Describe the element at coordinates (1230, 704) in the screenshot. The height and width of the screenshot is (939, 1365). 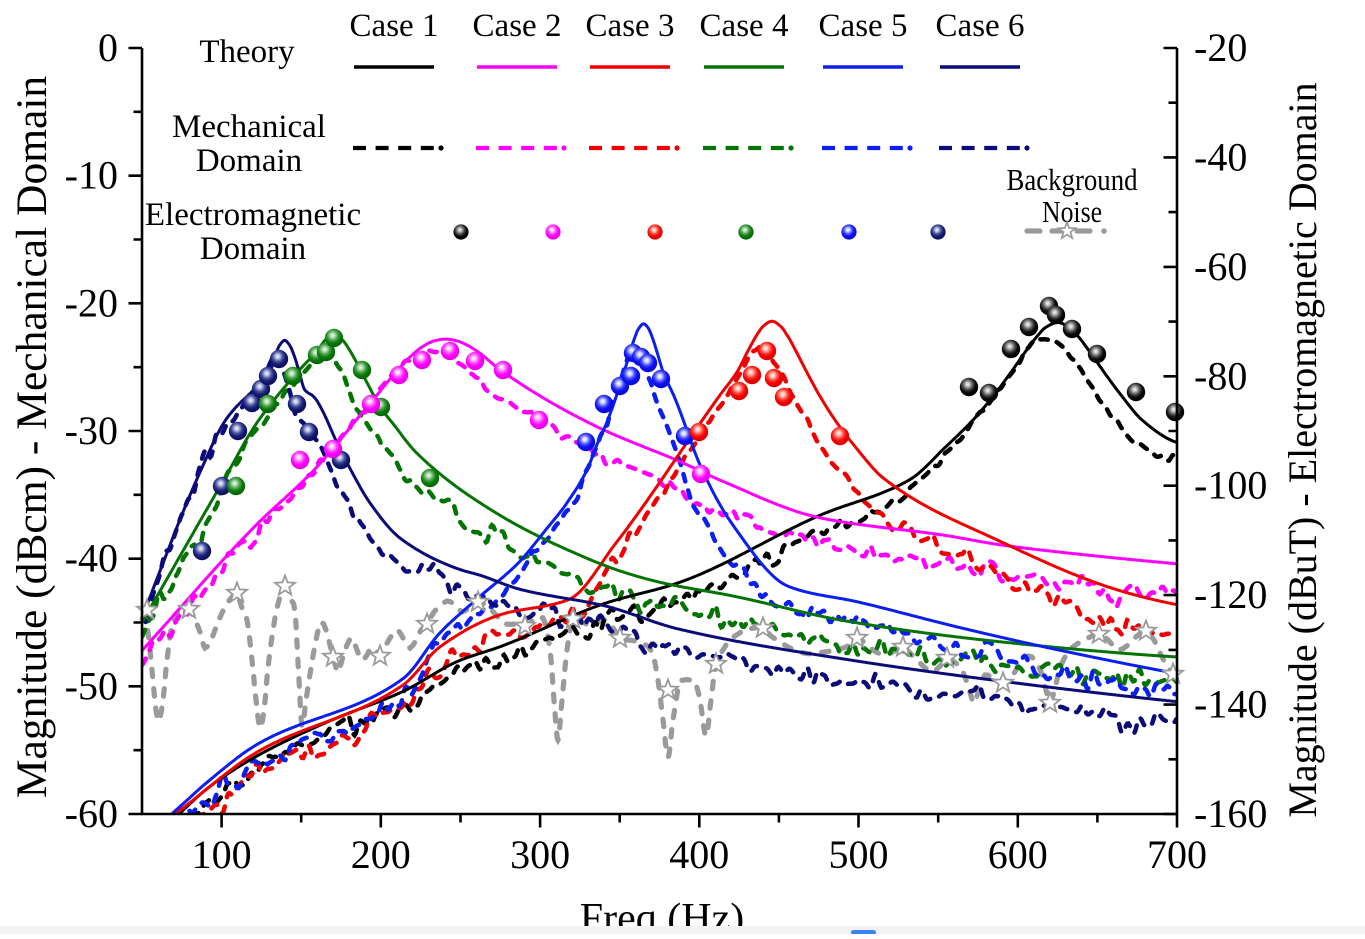
I see `svg-text: -140` at that location.